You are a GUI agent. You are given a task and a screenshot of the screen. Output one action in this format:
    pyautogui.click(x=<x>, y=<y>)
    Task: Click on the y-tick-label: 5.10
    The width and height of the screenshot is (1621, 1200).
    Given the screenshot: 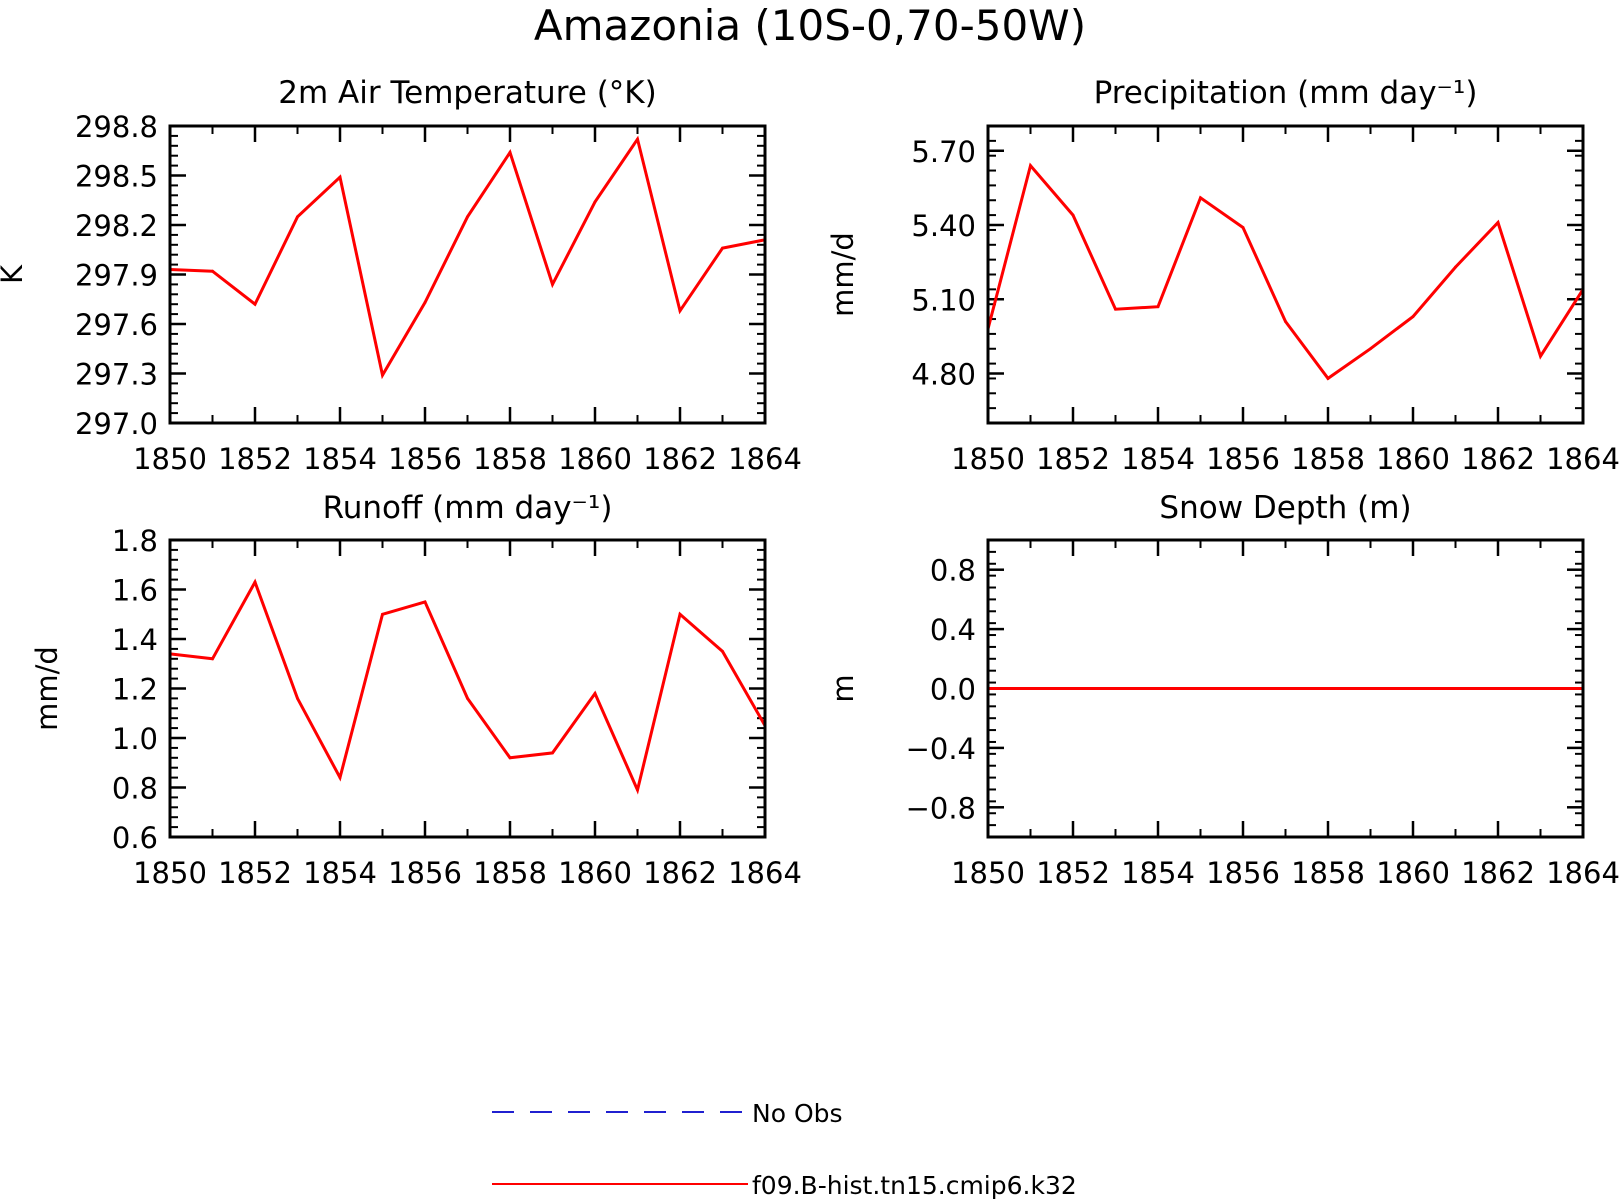 What is the action you would take?
    pyautogui.click(x=943, y=300)
    